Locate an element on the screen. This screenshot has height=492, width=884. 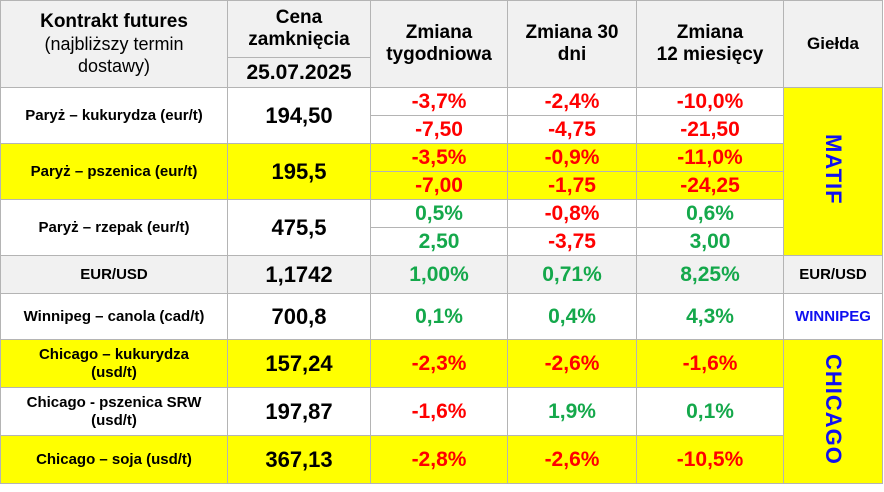
contract-name: Chicago – kukurydza (usd/t) is located at coordinates (114, 363).